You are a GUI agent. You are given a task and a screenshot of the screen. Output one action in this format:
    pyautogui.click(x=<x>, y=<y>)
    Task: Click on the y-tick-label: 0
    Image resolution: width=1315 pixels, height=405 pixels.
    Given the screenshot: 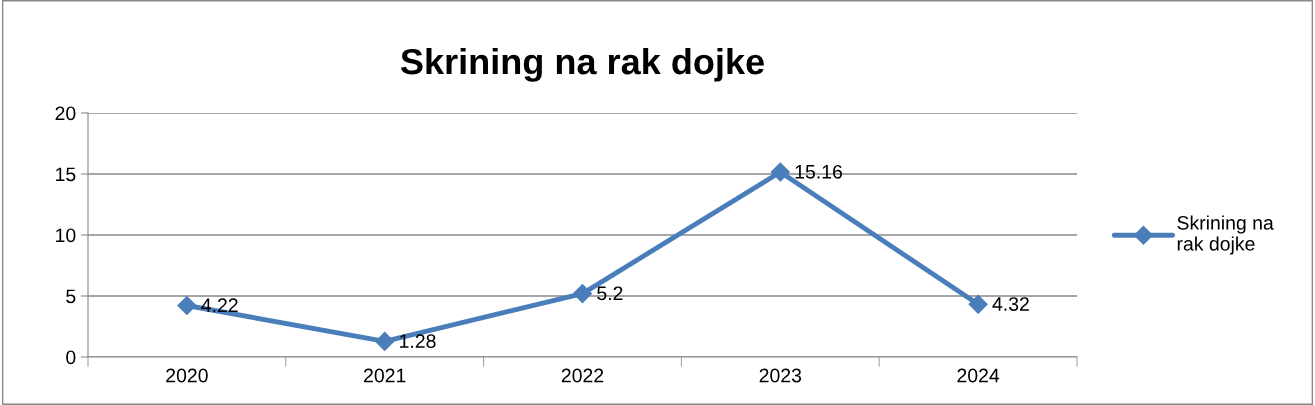 What is the action you would take?
    pyautogui.click(x=71, y=357)
    